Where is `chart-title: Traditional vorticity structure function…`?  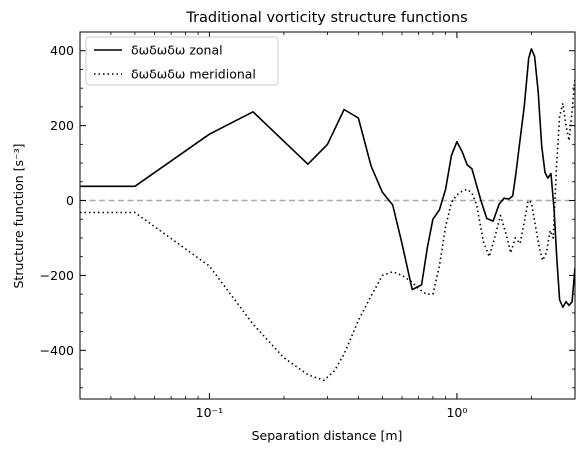
chart-title: Traditional vorticity structure function… is located at coordinates (326, 18).